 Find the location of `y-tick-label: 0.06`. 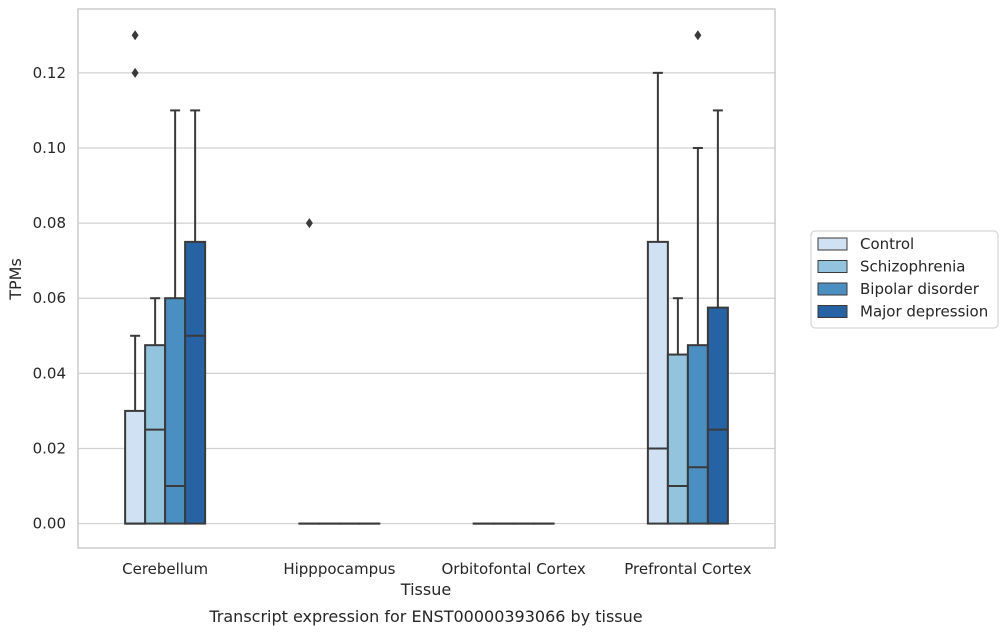

y-tick-label: 0.06 is located at coordinates (49, 298).